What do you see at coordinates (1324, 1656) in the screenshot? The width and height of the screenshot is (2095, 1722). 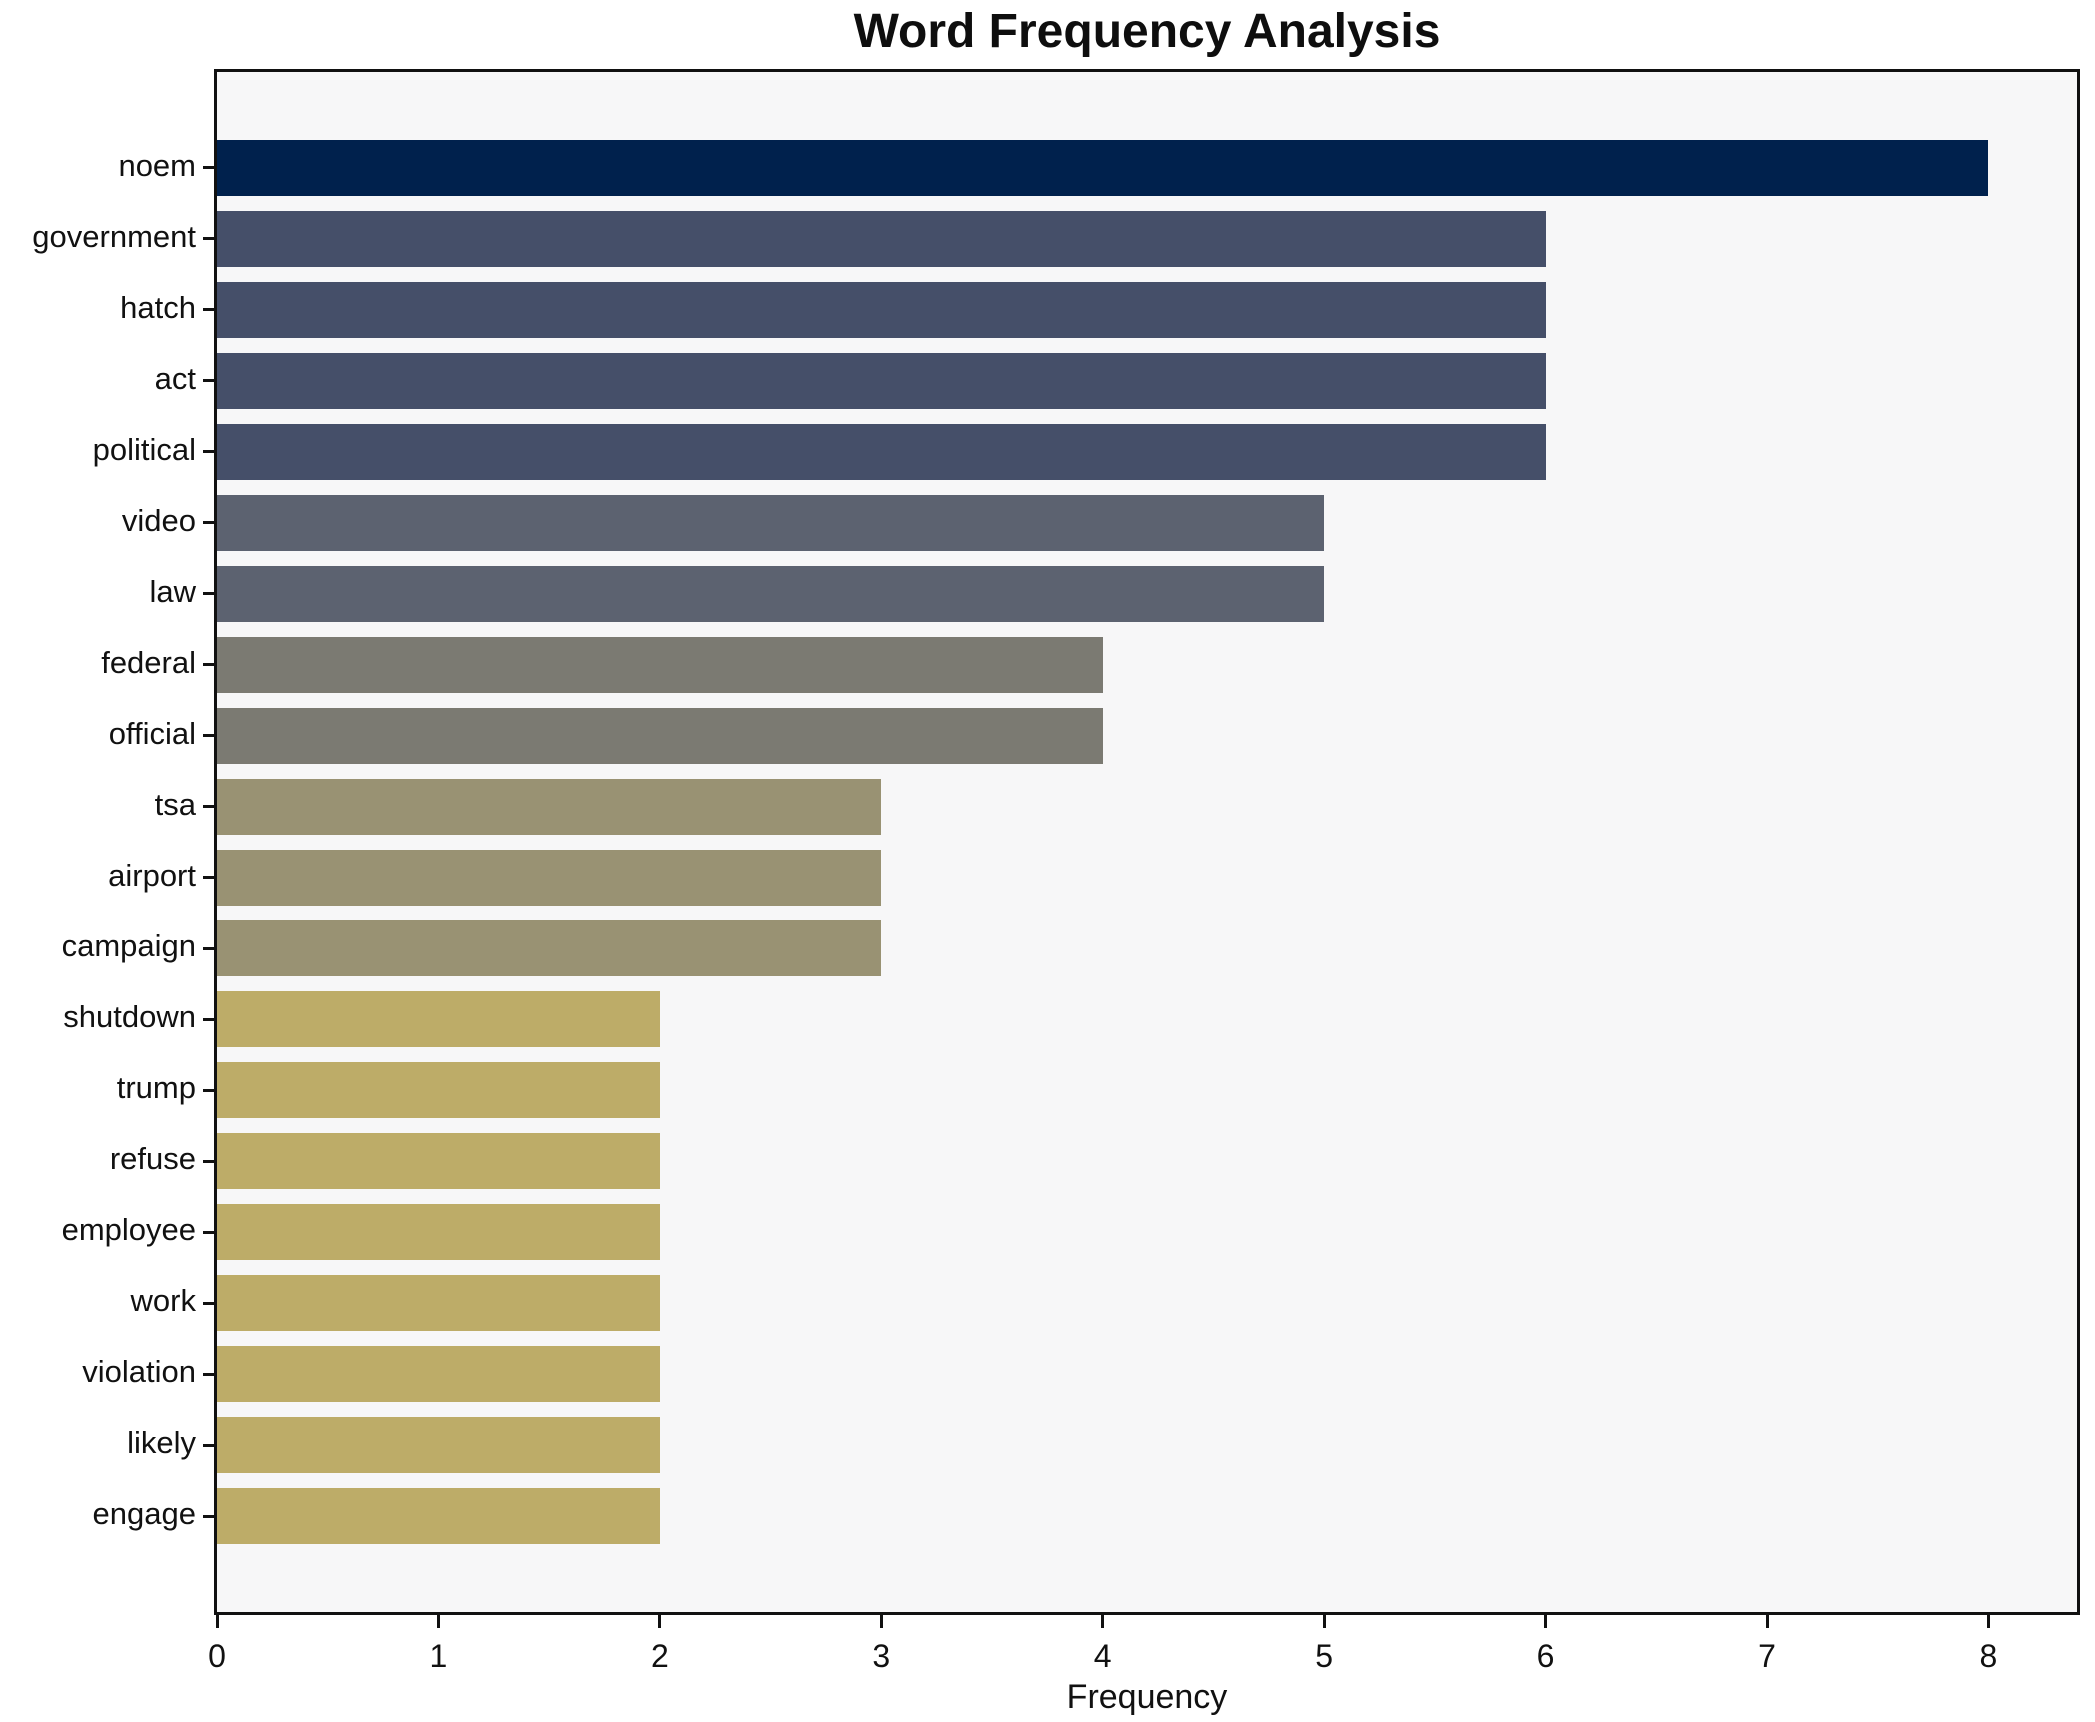 I see `x-tick-label-5: 5` at bounding box center [1324, 1656].